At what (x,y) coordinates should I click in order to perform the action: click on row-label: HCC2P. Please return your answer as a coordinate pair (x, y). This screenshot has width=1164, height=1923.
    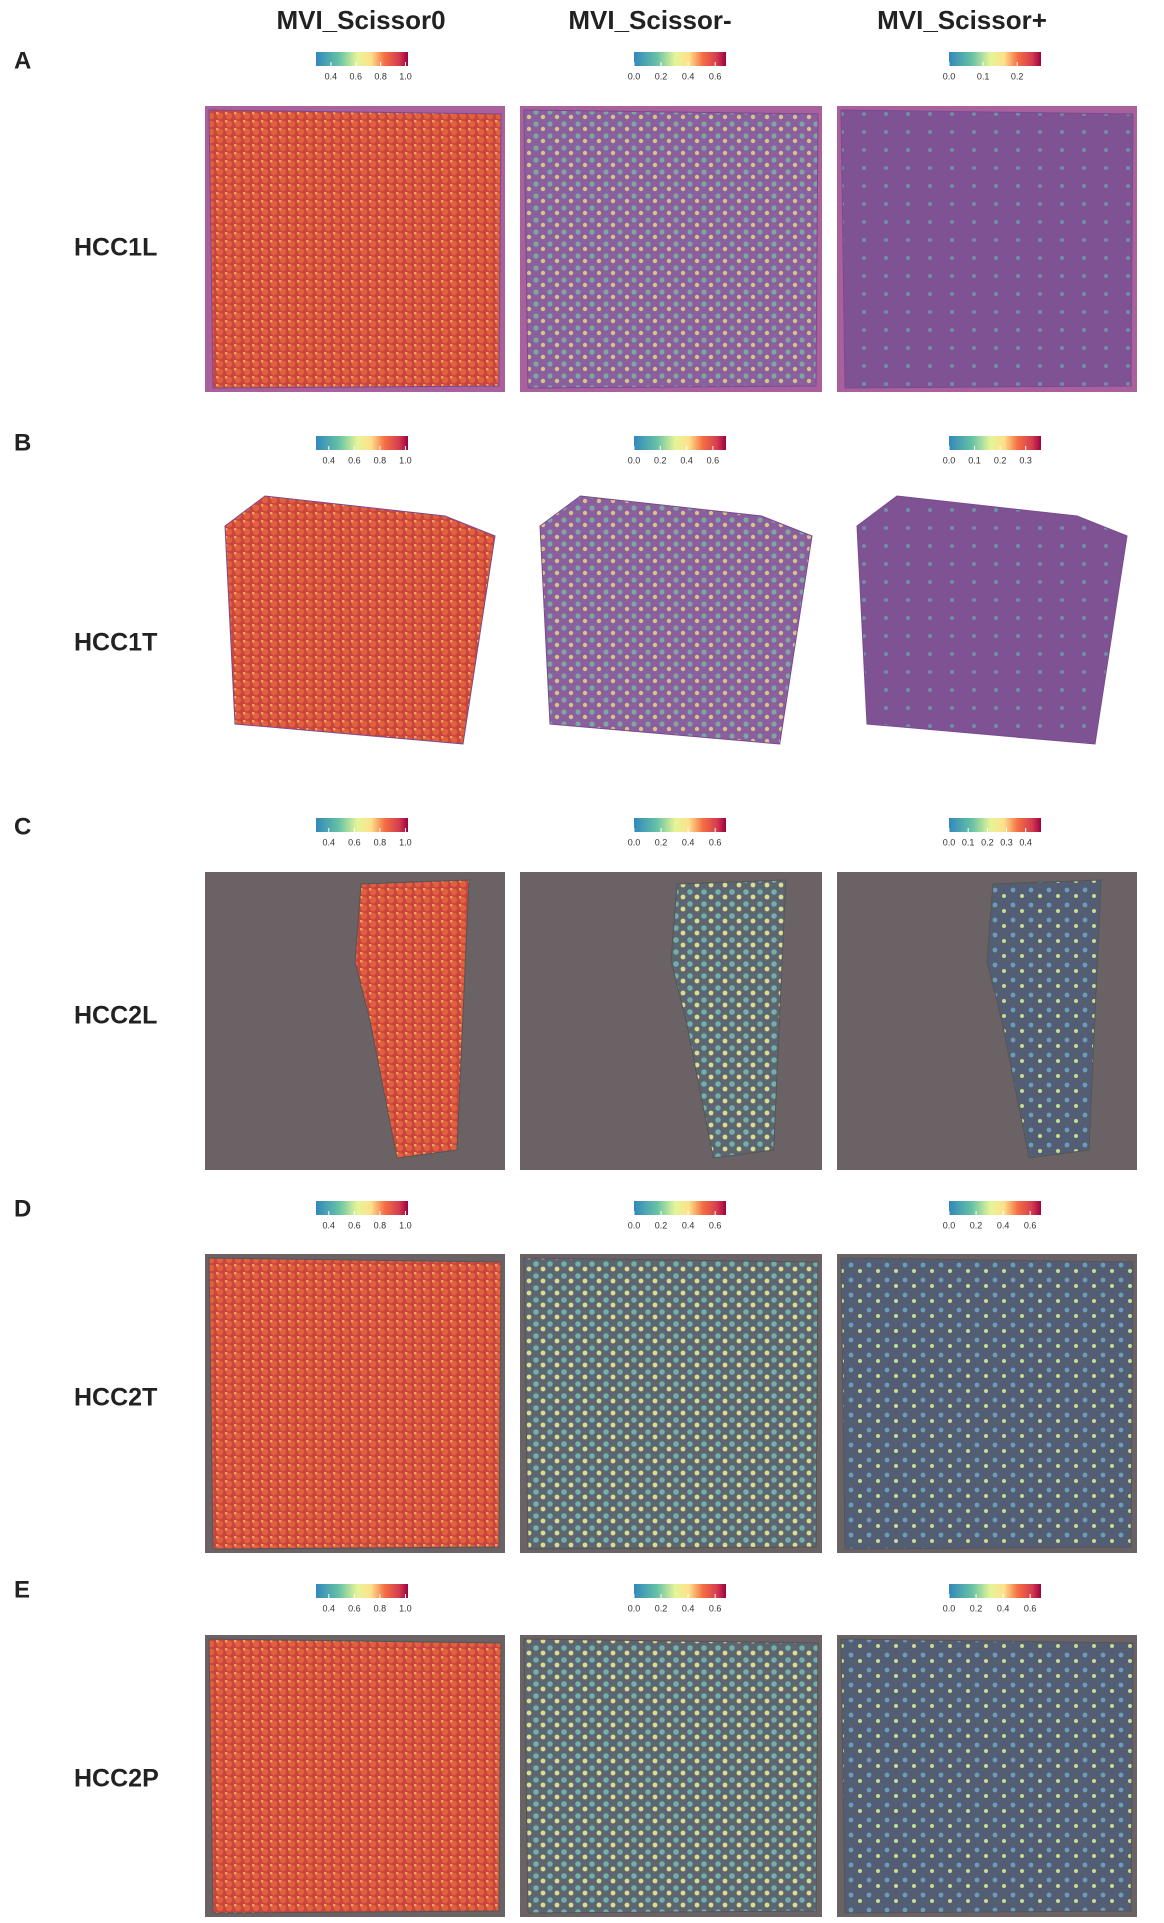
    Looking at the image, I should click on (116, 1779).